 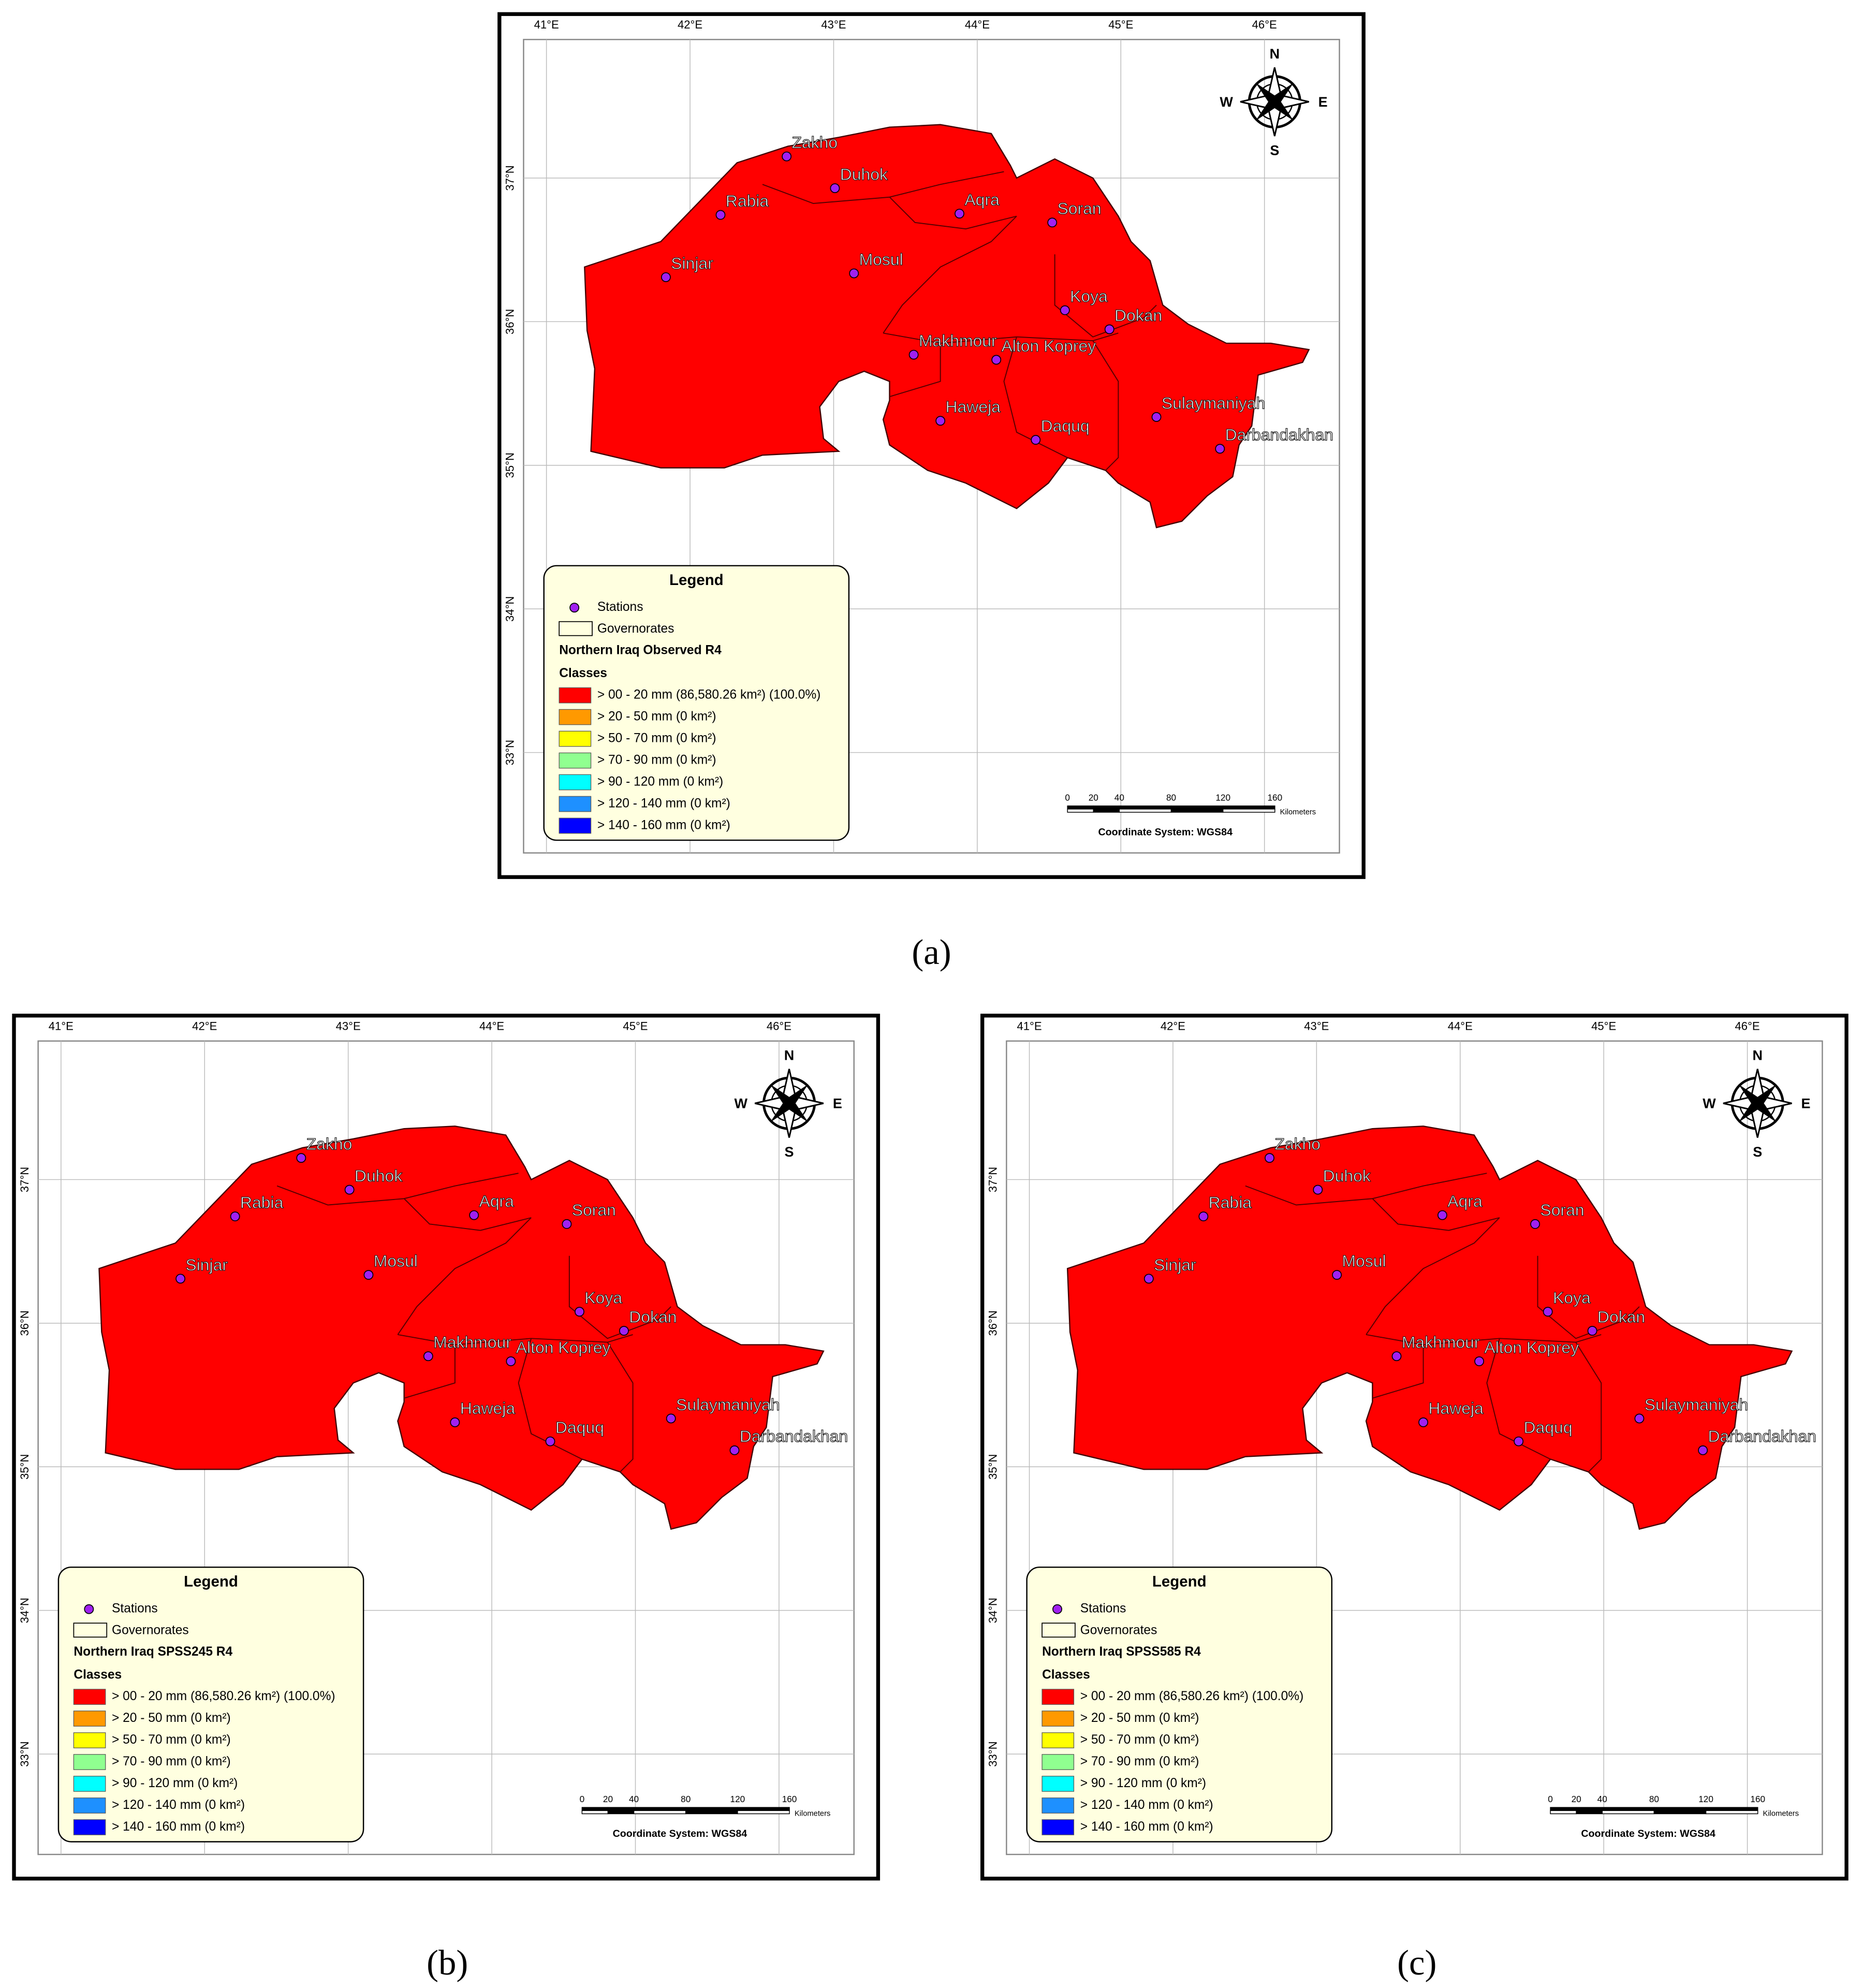 I want to click on compass-n: N, so click(x=789, y=1055).